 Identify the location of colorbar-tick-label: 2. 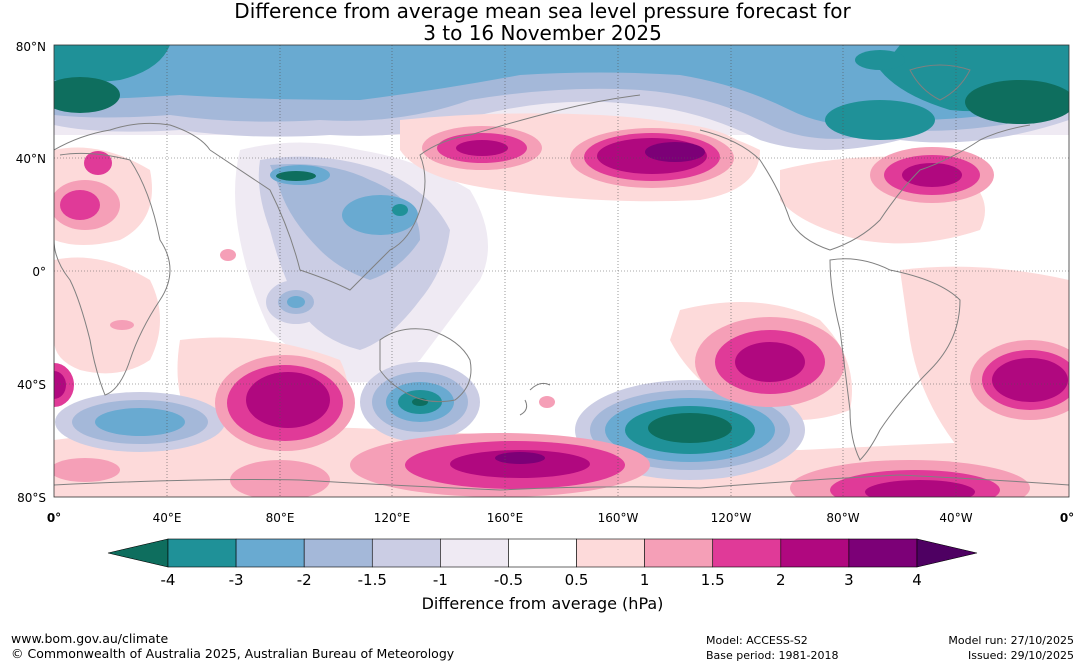
(781, 580).